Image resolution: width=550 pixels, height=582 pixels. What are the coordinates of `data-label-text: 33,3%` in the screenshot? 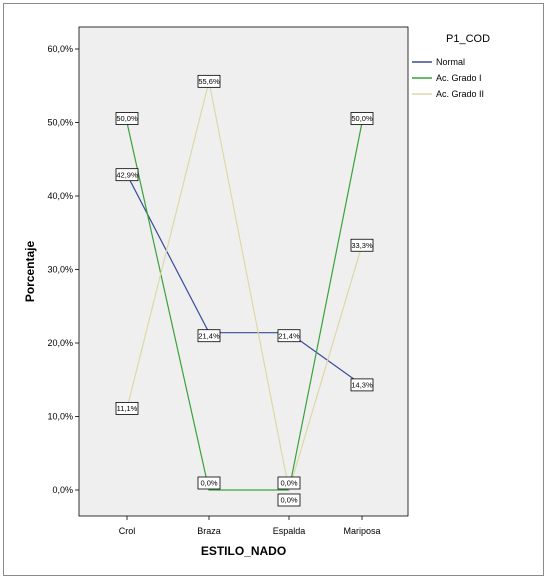 It's located at (362, 245).